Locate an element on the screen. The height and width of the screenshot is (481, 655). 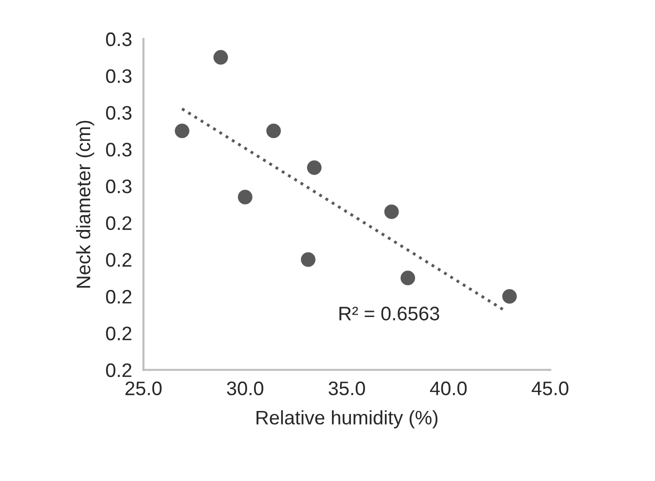
x-tick-label: 35.0 is located at coordinates (346, 389).